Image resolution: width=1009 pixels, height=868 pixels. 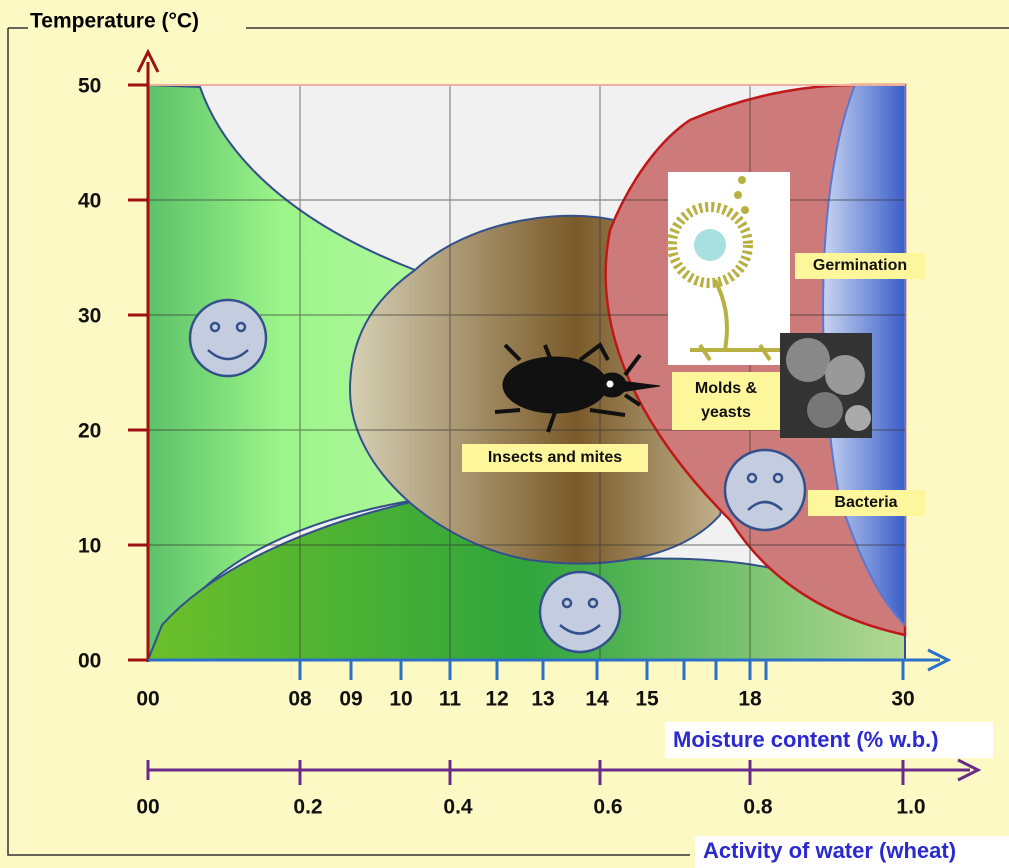 I want to click on yeasts-label: yeasts, so click(x=726, y=412).